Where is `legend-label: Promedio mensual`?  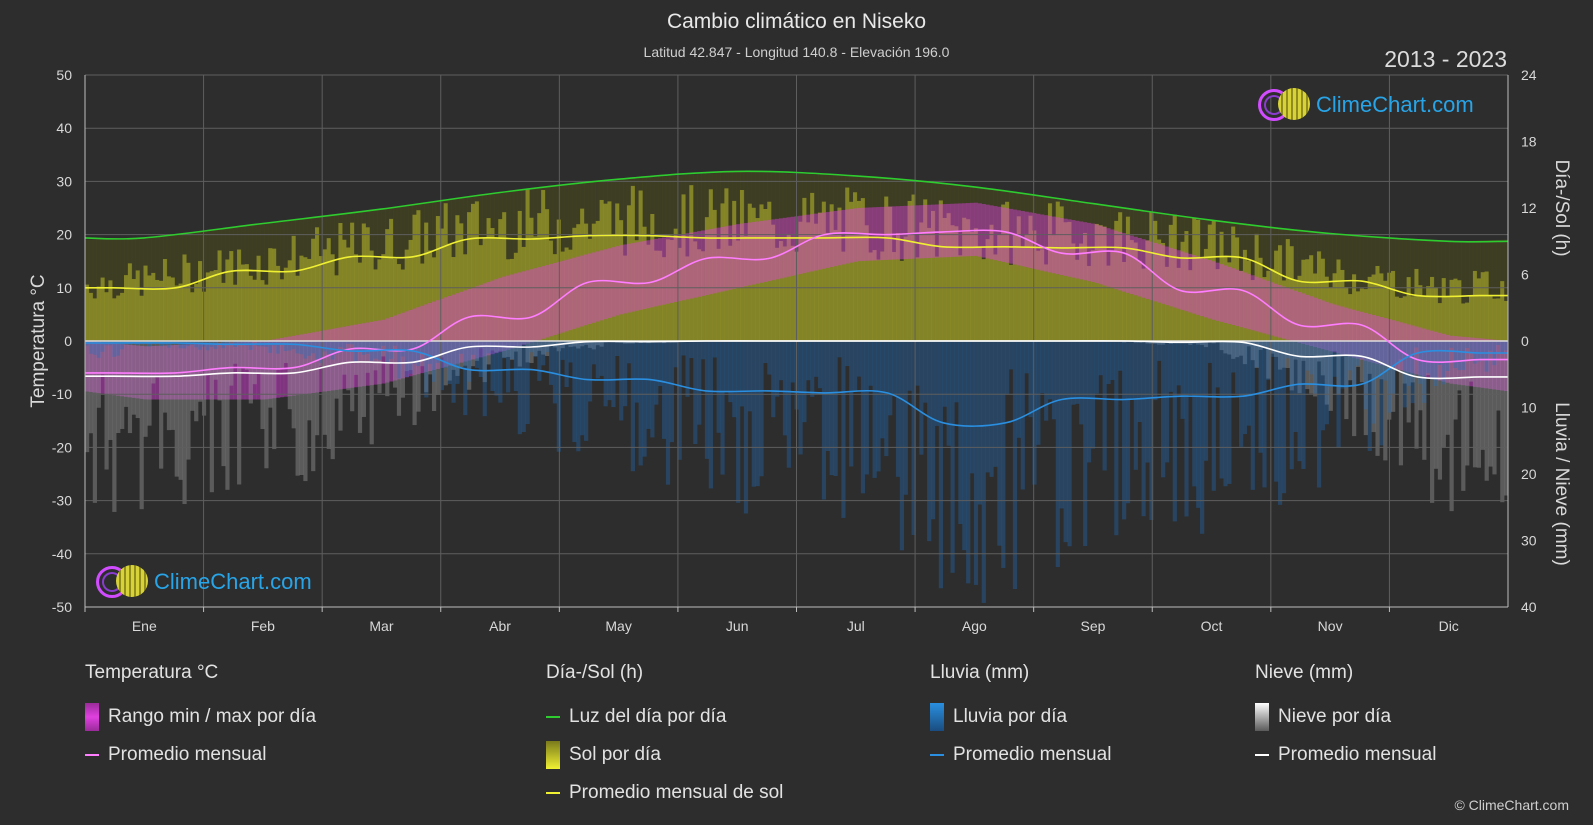 legend-label: Promedio mensual is located at coordinates (1032, 754).